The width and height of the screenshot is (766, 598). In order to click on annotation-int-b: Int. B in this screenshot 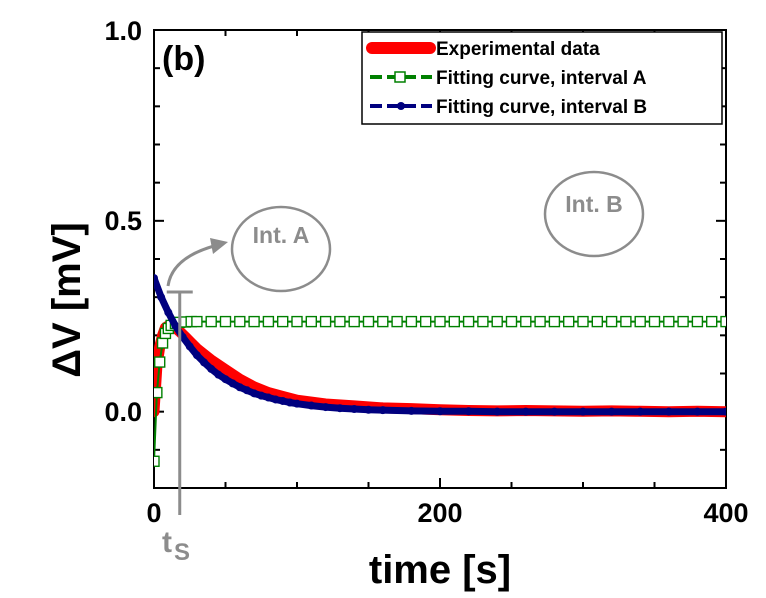, I will do `click(594, 214)`.